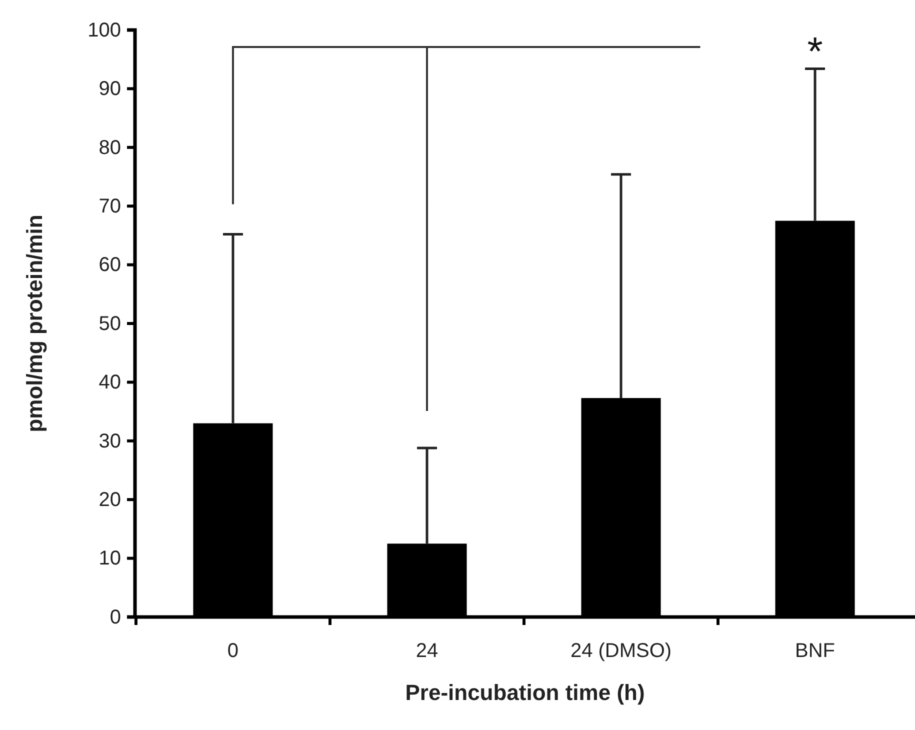  I want to click on x-tick-label: 0, so click(233, 651).